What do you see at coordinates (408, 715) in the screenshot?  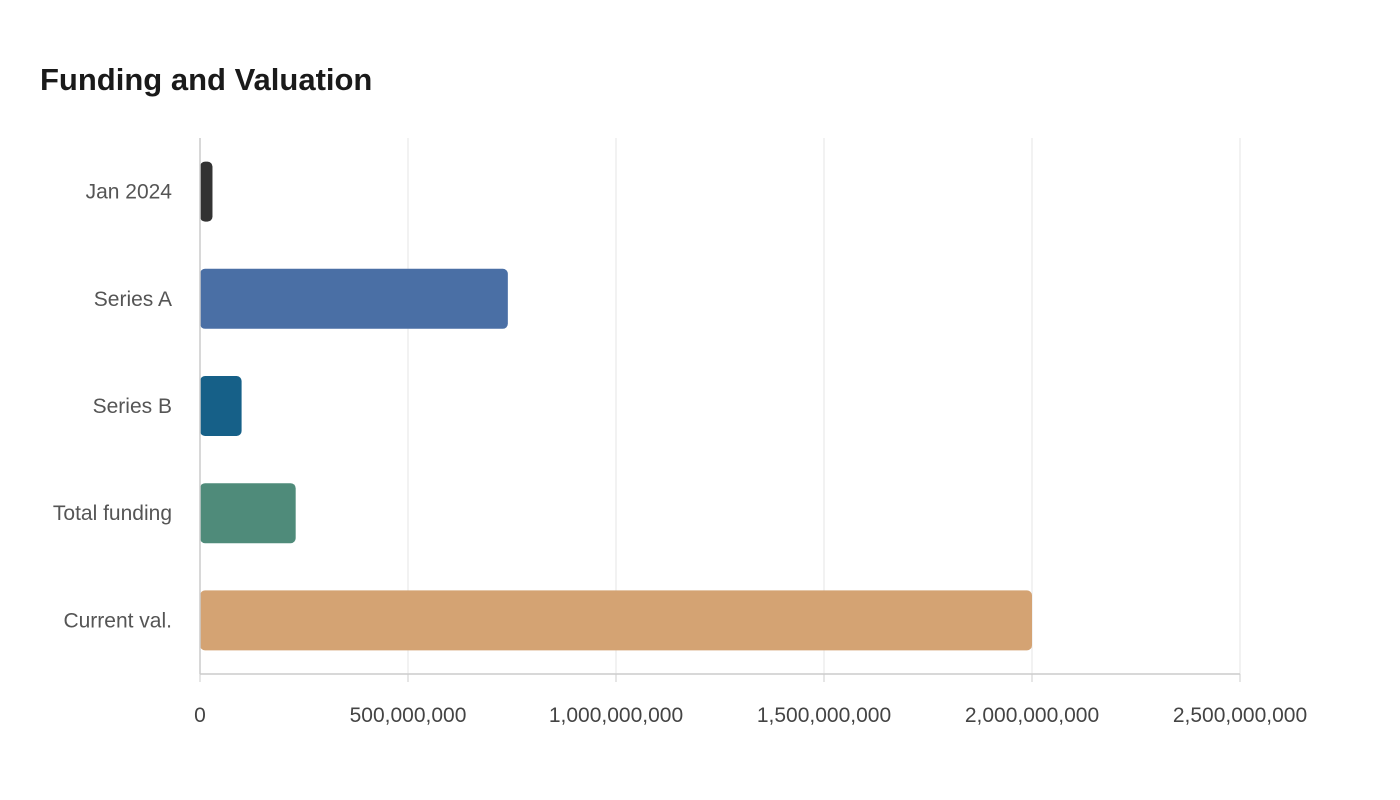 I see `x-tick-label: 500,000,000` at bounding box center [408, 715].